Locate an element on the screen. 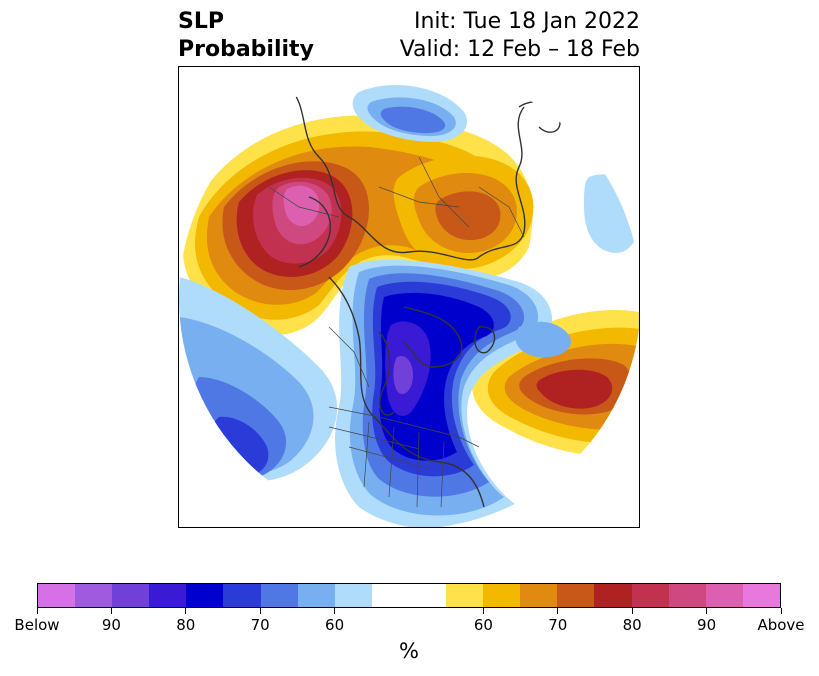  init-date: Init: Tue 18 Jan 2022 is located at coordinates (526, 21).